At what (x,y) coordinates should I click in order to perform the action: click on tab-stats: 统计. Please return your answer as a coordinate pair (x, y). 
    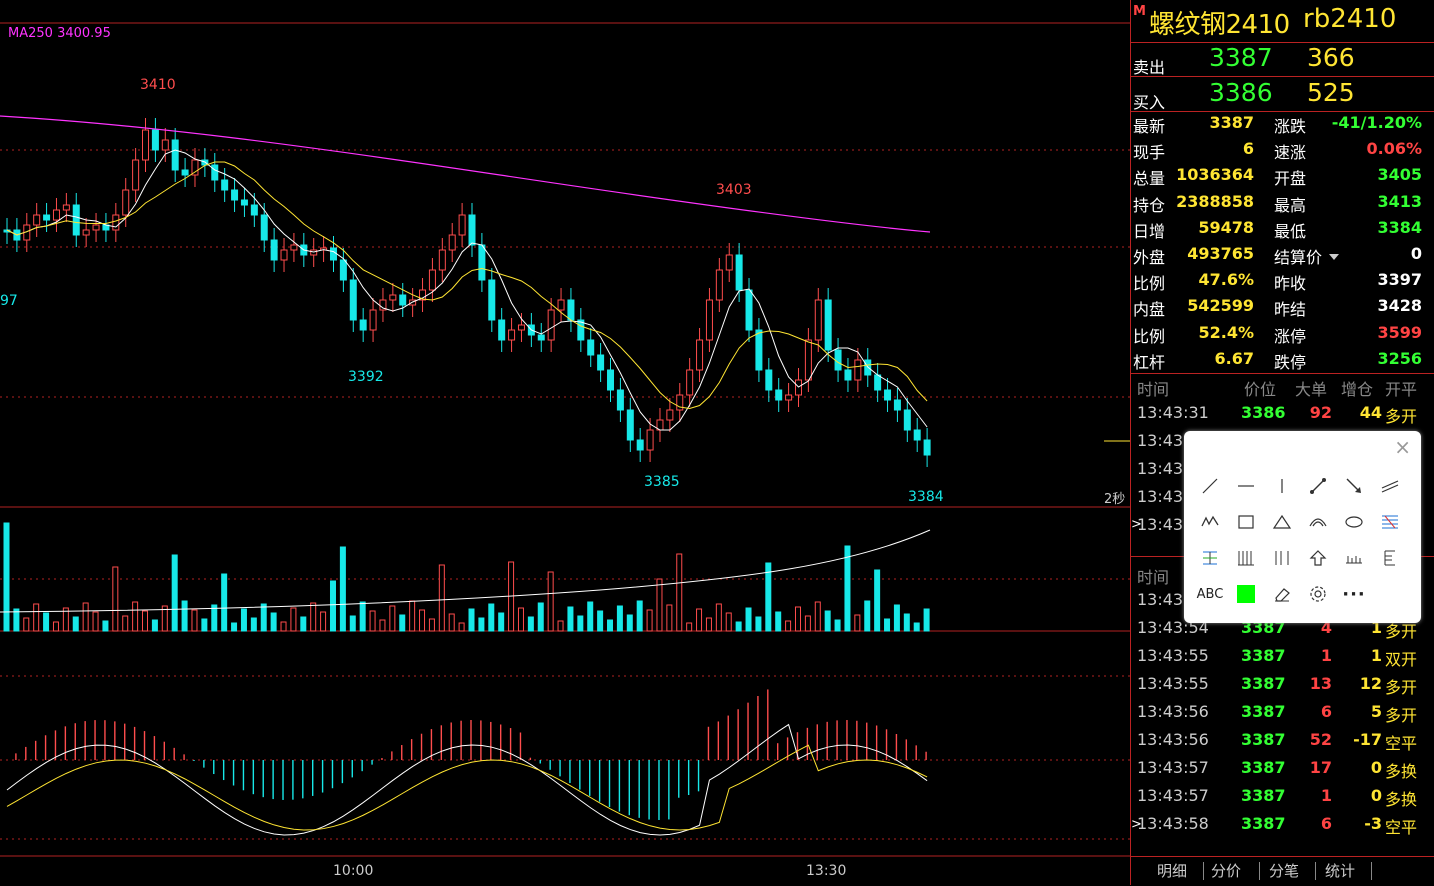
    Looking at the image, I should click on (1340, 871).